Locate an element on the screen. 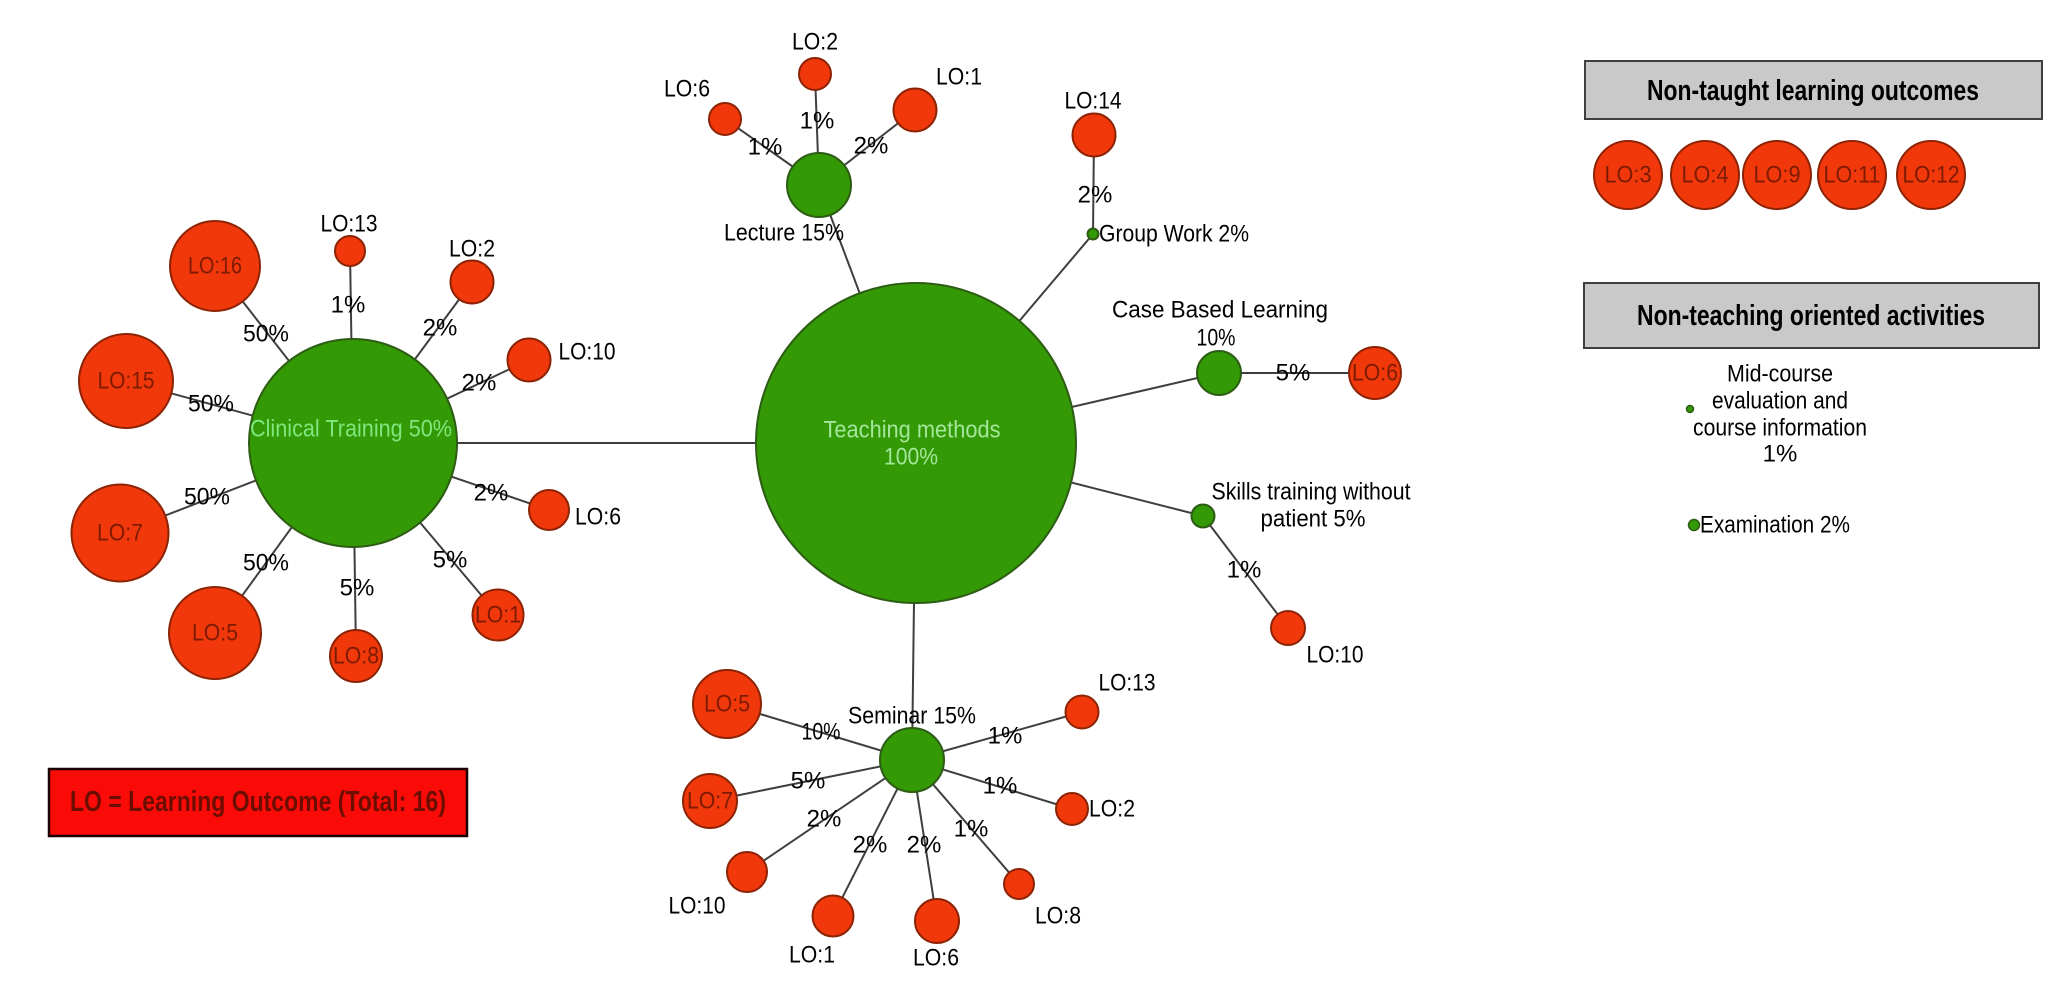  svg-text: course information is located at coordinates (1780, 428).